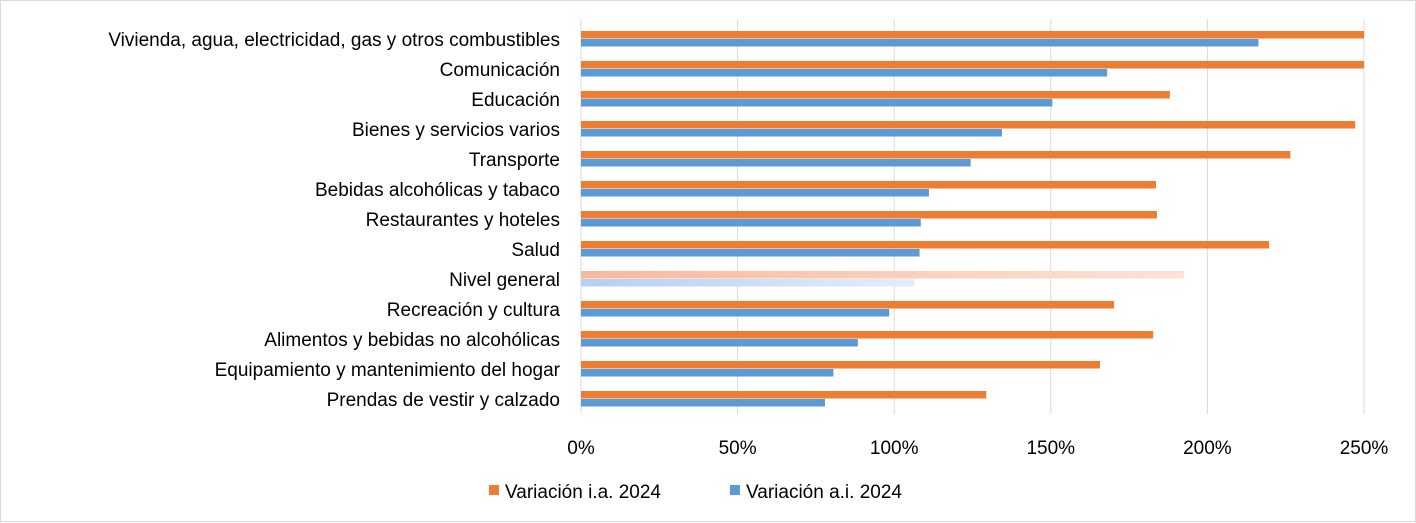 The height and width of the screenshot is (523, 1416). Describe the element at coordinates (1050, 448) in the screenshot. I see `x-tick-label: 150%` at that location.